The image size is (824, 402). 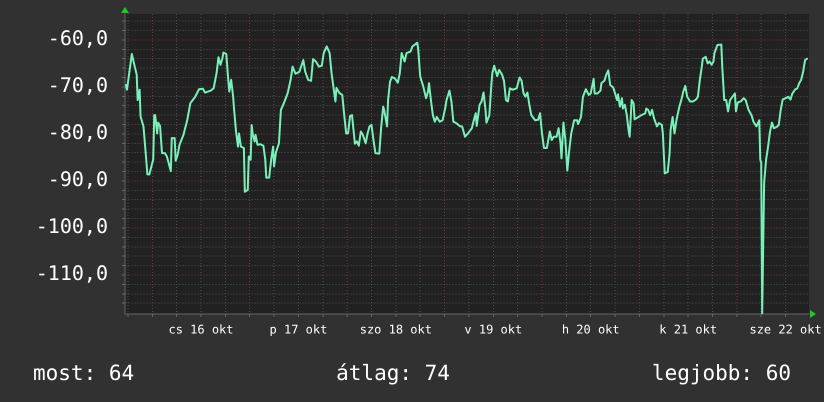 I want to click on y-tick-label: -100,0, so click(x=72, y=226).